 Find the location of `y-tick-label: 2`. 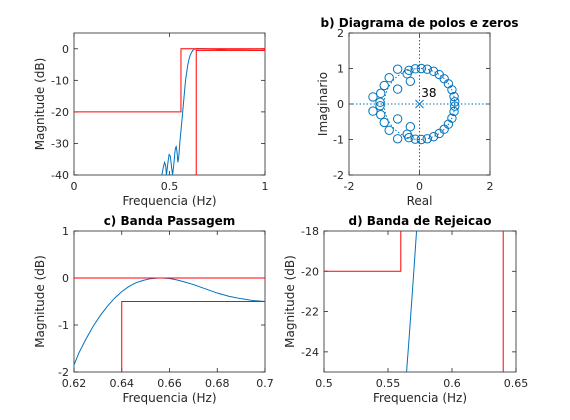

y-tick-label: 2 is located at coordinates (340, 33).